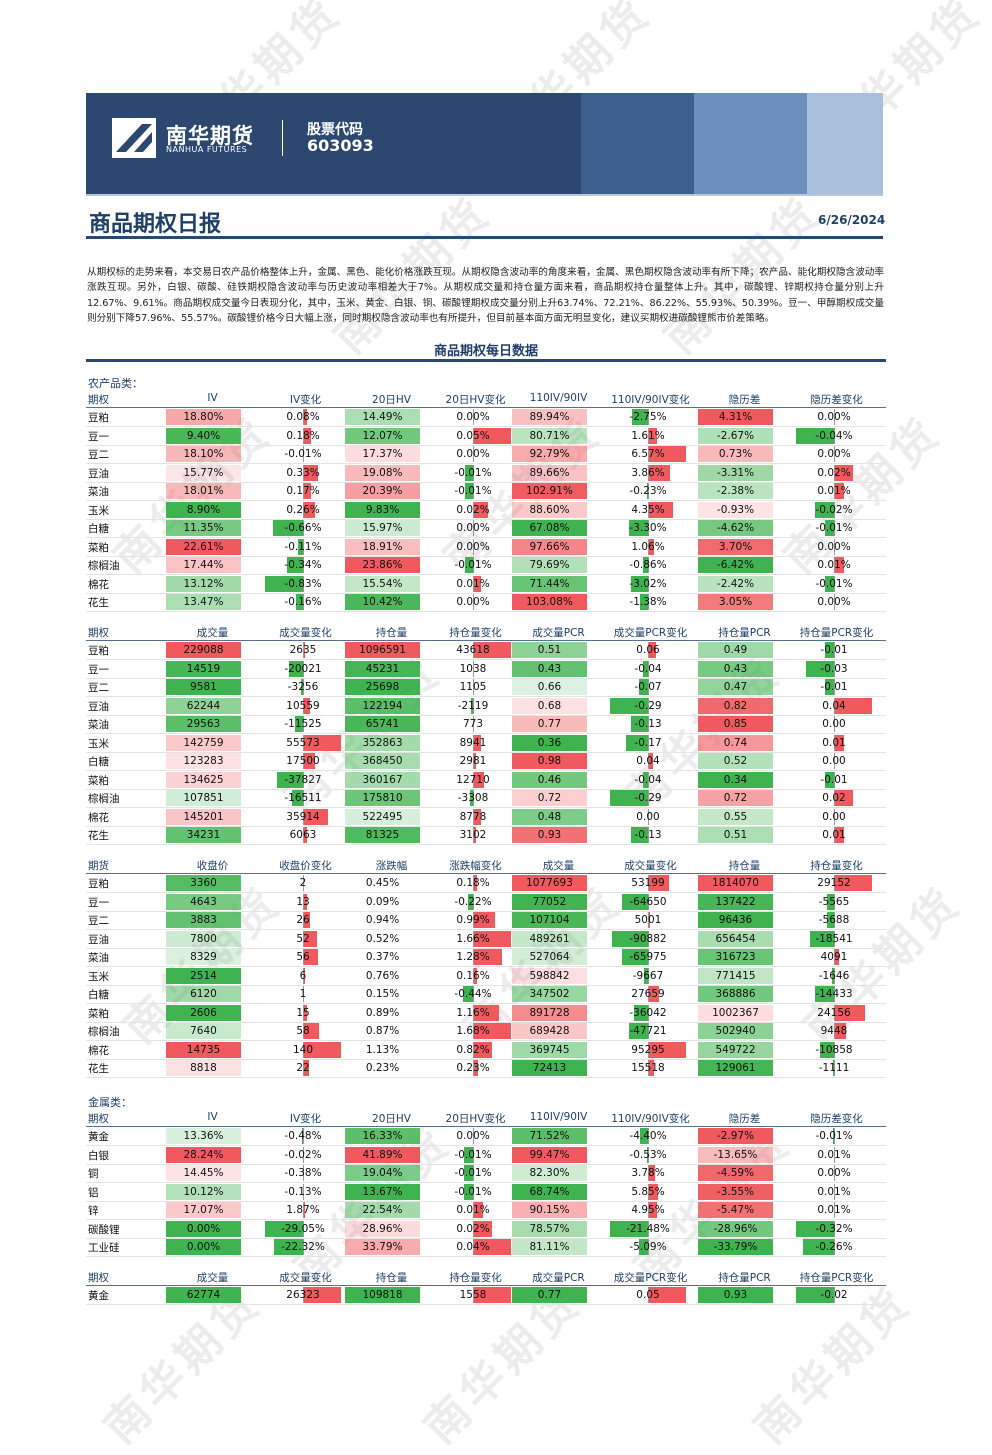  What do you see at coordinates (305, 866) in the screenshot?
I see `column-header: 收盘价变化` at bounding box center [305, 866].